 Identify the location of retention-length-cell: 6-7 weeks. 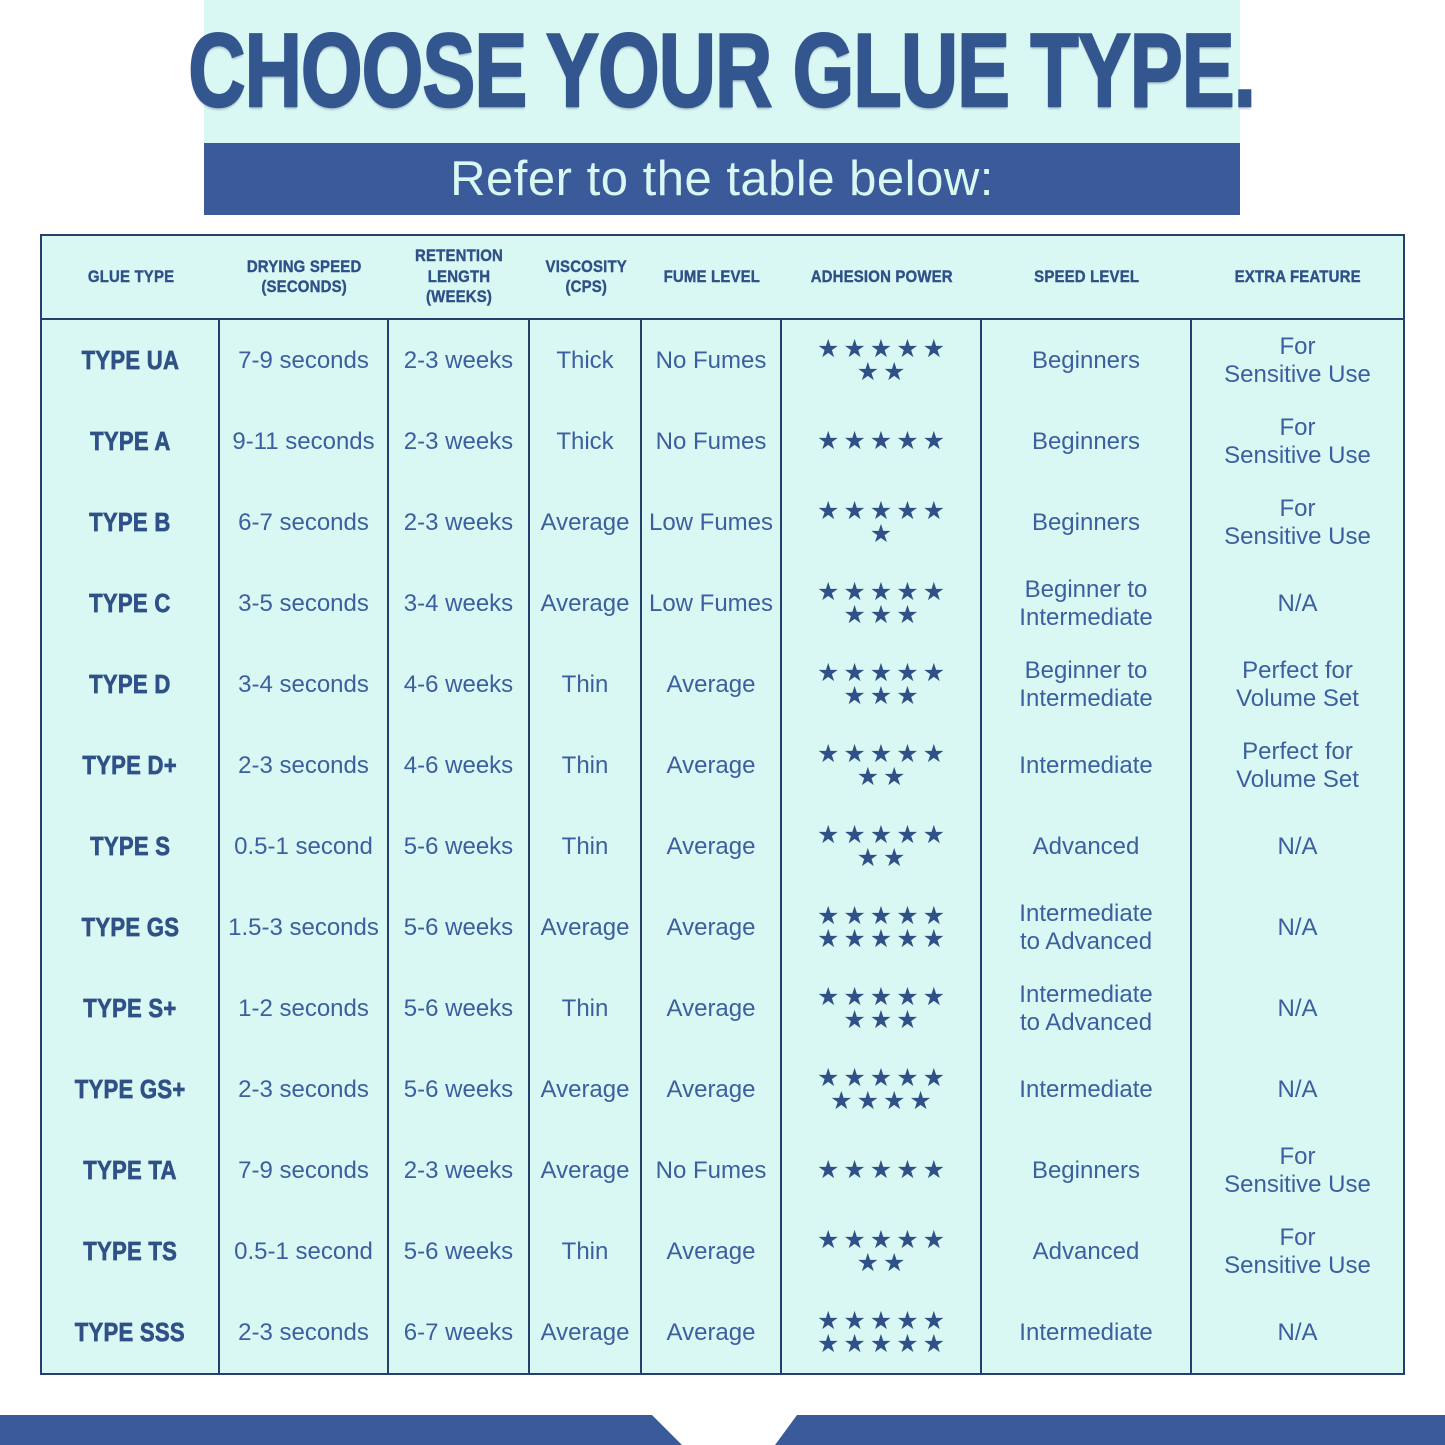
(459, 1332).